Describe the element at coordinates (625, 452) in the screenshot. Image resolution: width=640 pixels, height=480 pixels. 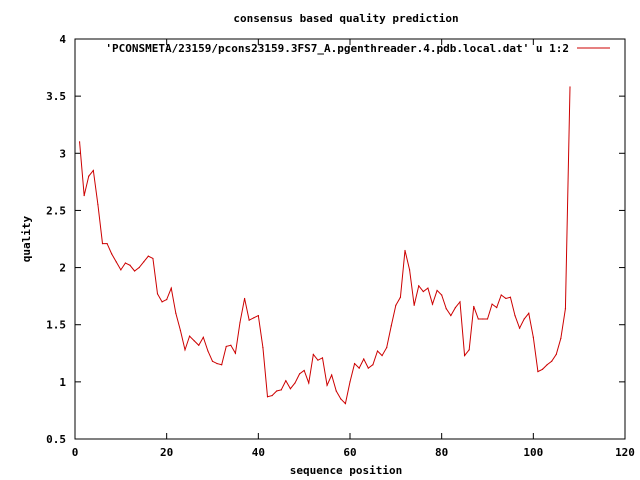
I see `x-tick-label: 120` at that location.